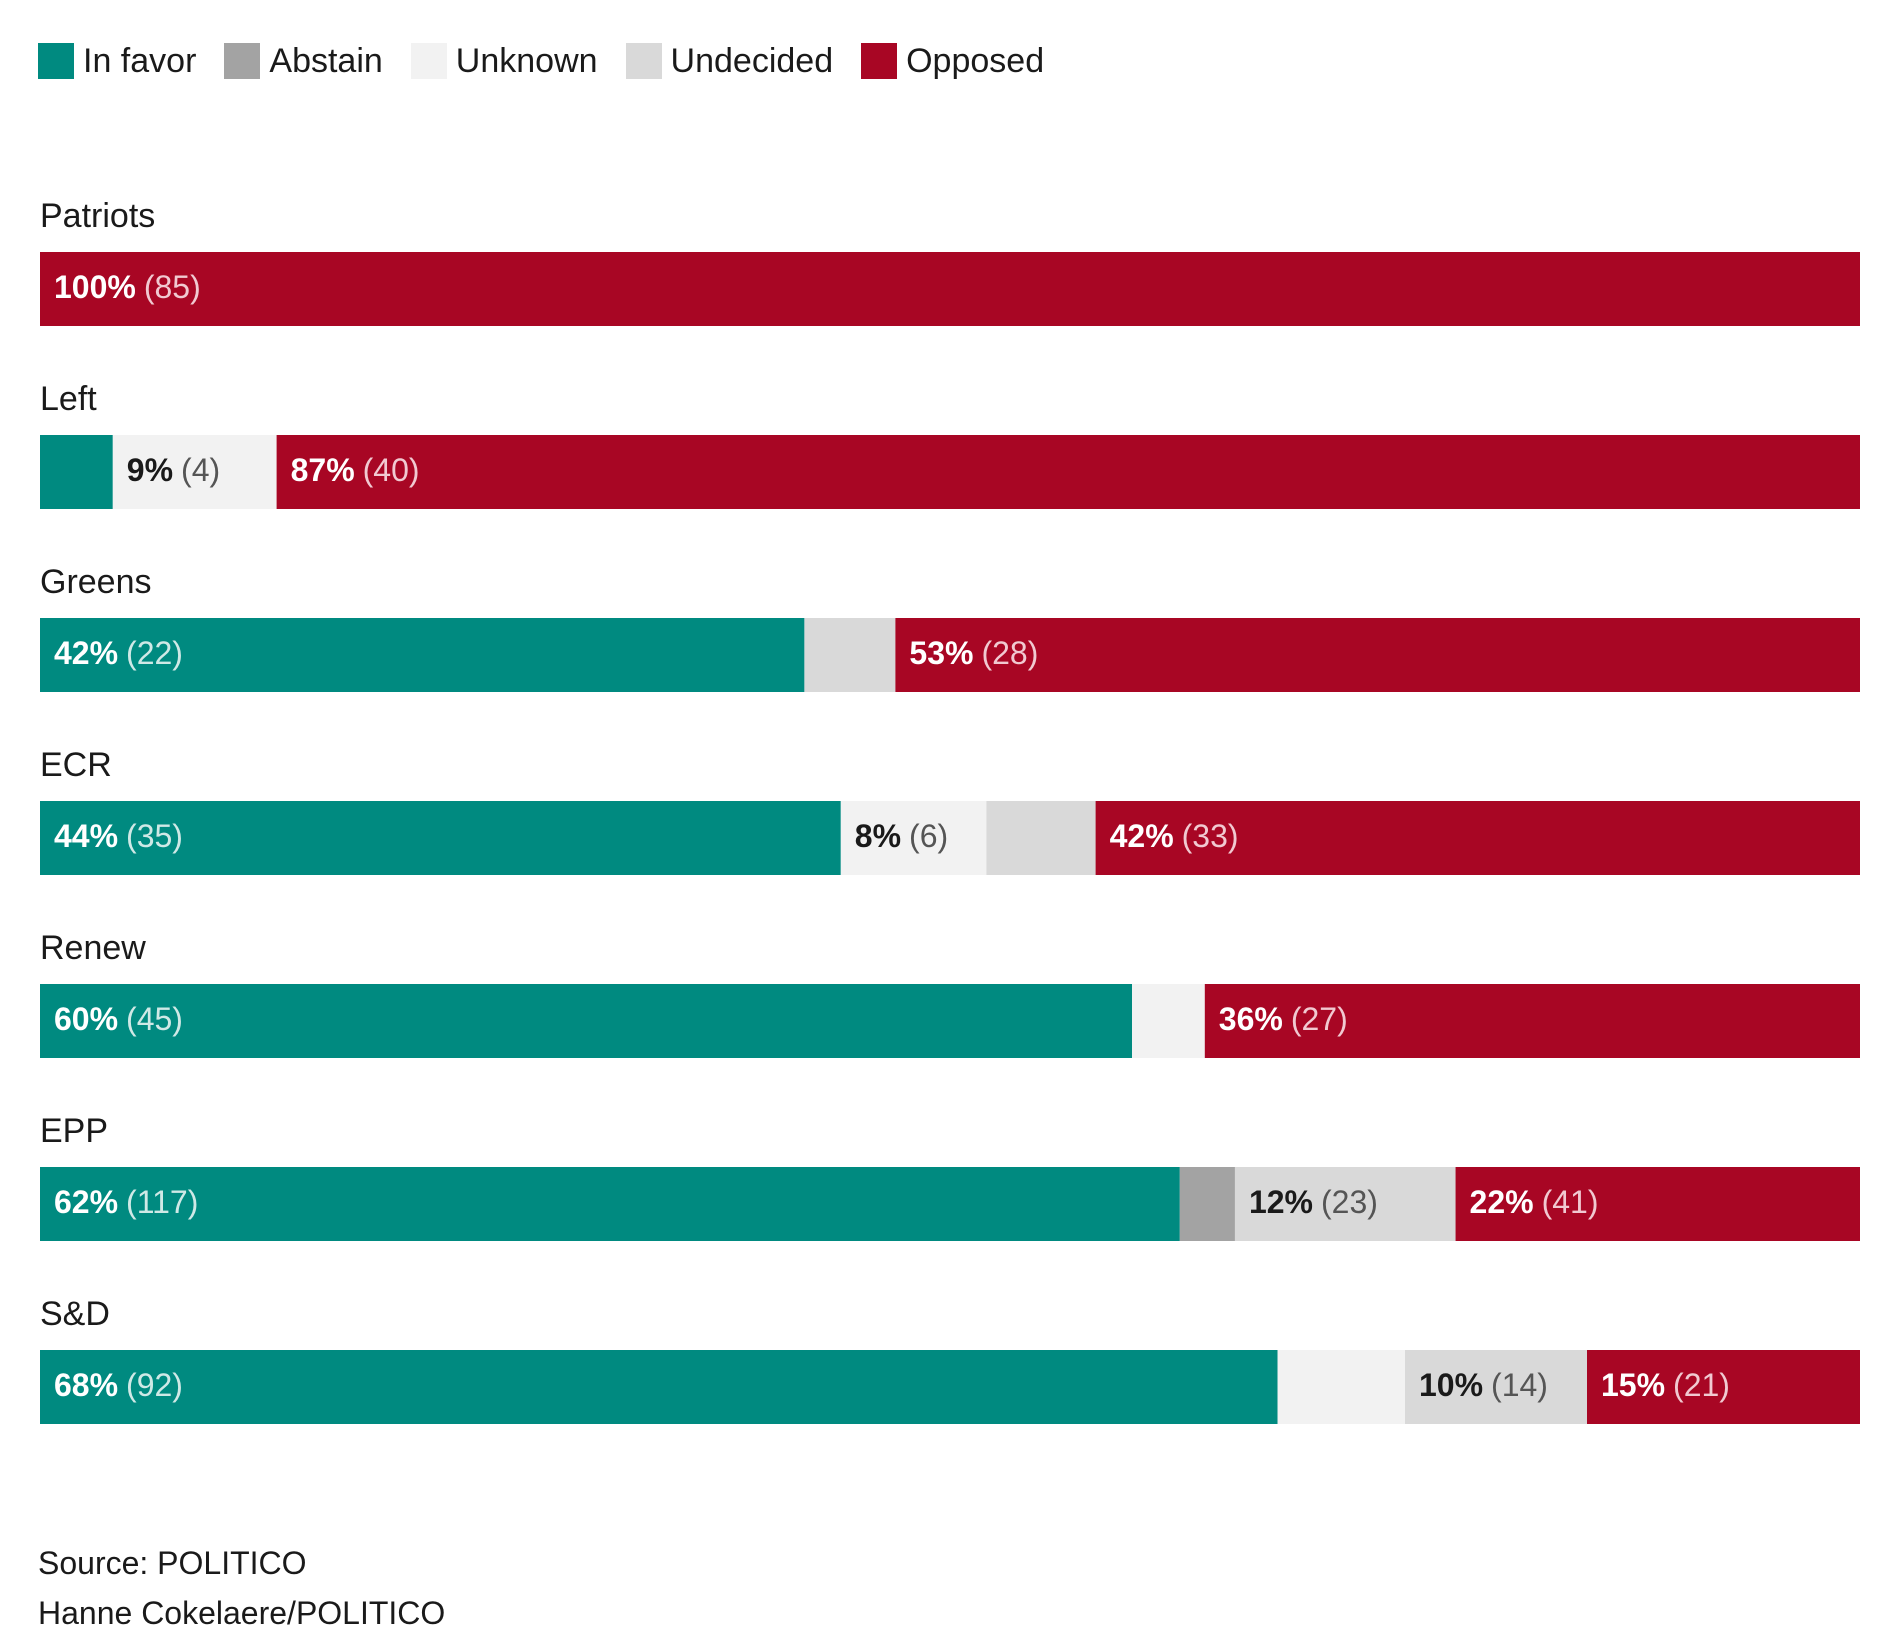 This screenshot has width=1900, height=1638. I want to click on data-label: 53% (28), so click(973, 653).